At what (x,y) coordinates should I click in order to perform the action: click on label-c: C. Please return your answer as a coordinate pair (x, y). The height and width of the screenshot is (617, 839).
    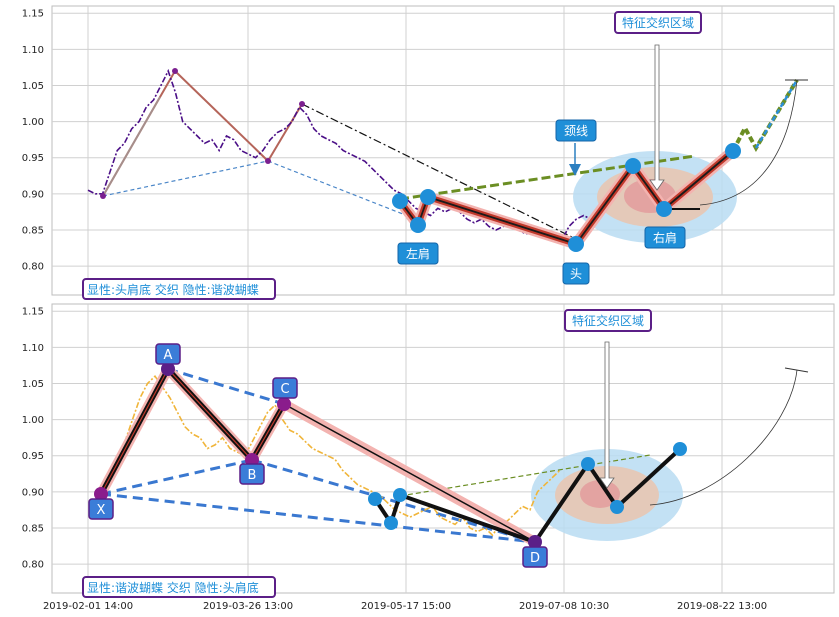
    Looking at the image, I should click on (284, 389).